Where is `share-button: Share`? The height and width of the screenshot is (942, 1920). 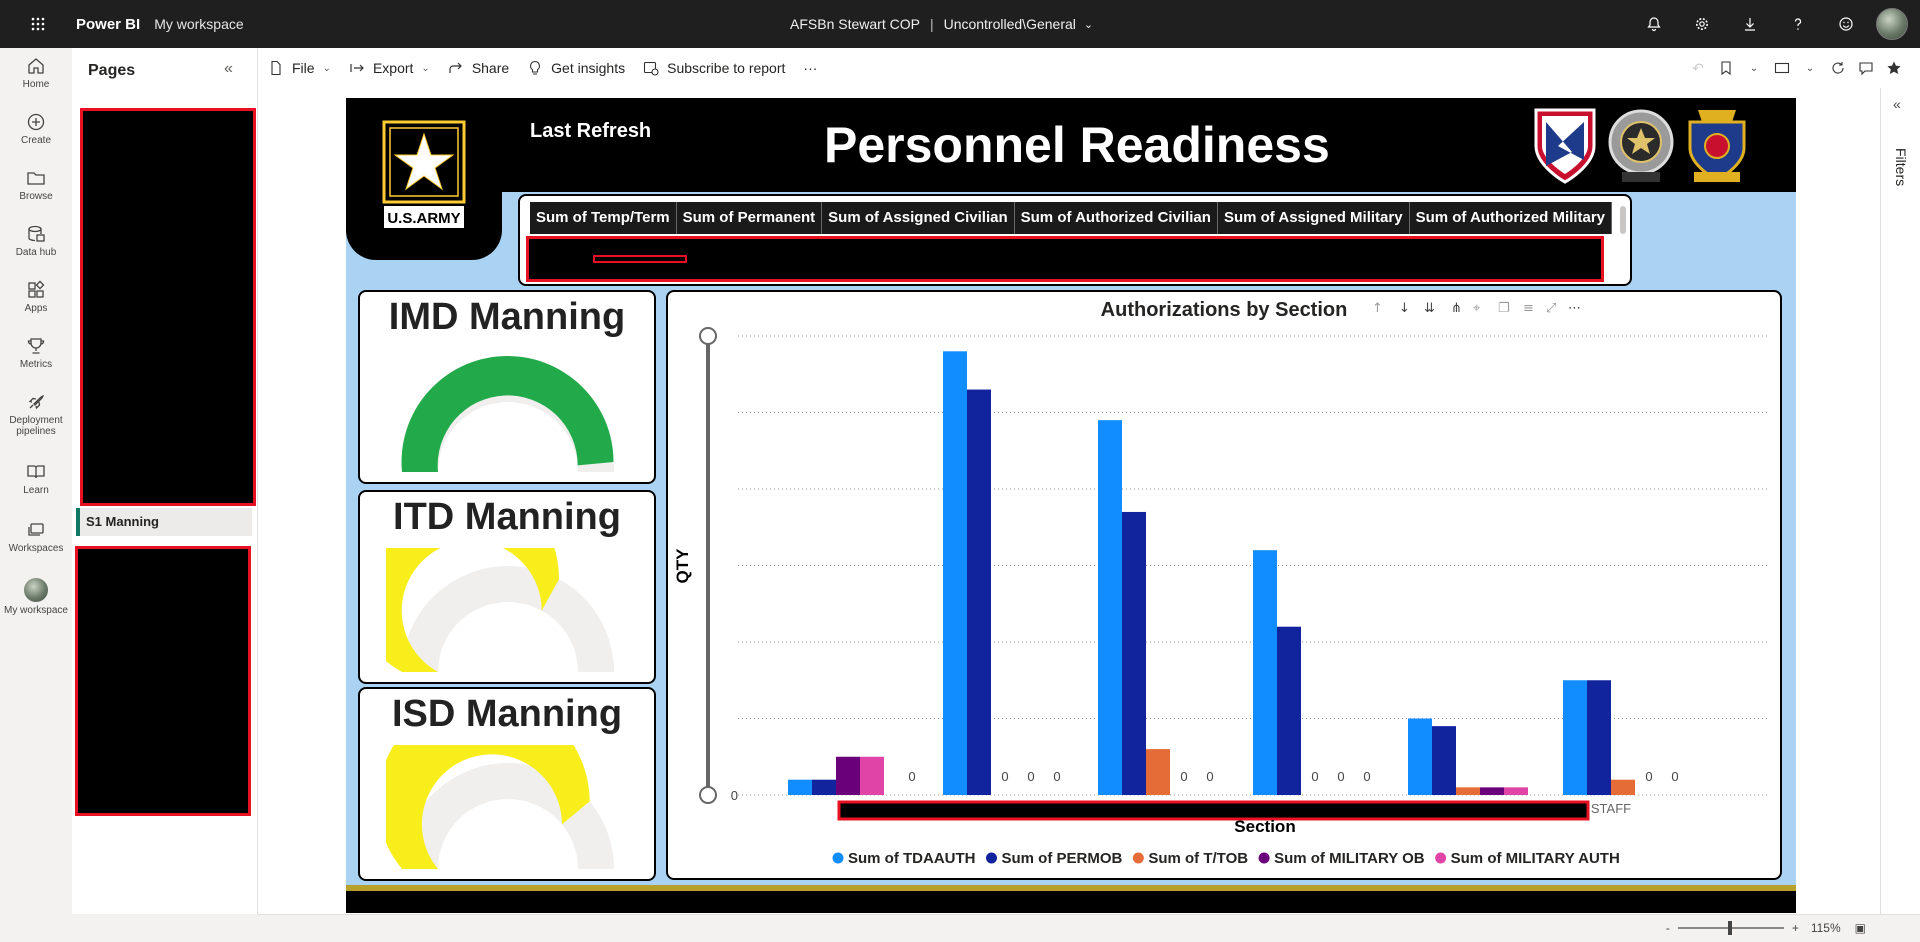
share-button: Share is located at coordinates (478, 68).